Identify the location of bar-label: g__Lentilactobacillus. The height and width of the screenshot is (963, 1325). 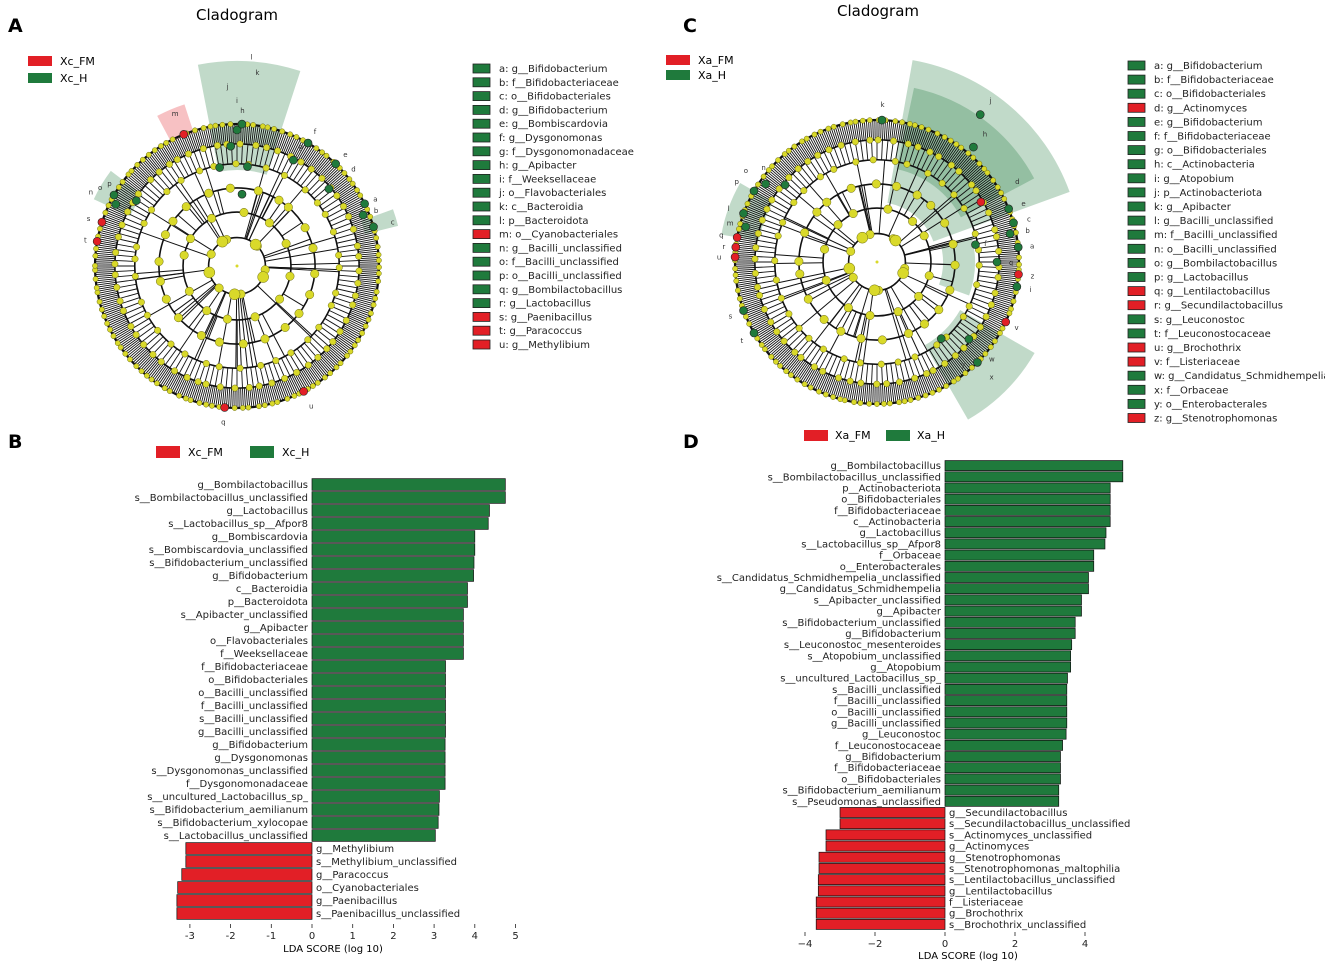
(1000, 891).